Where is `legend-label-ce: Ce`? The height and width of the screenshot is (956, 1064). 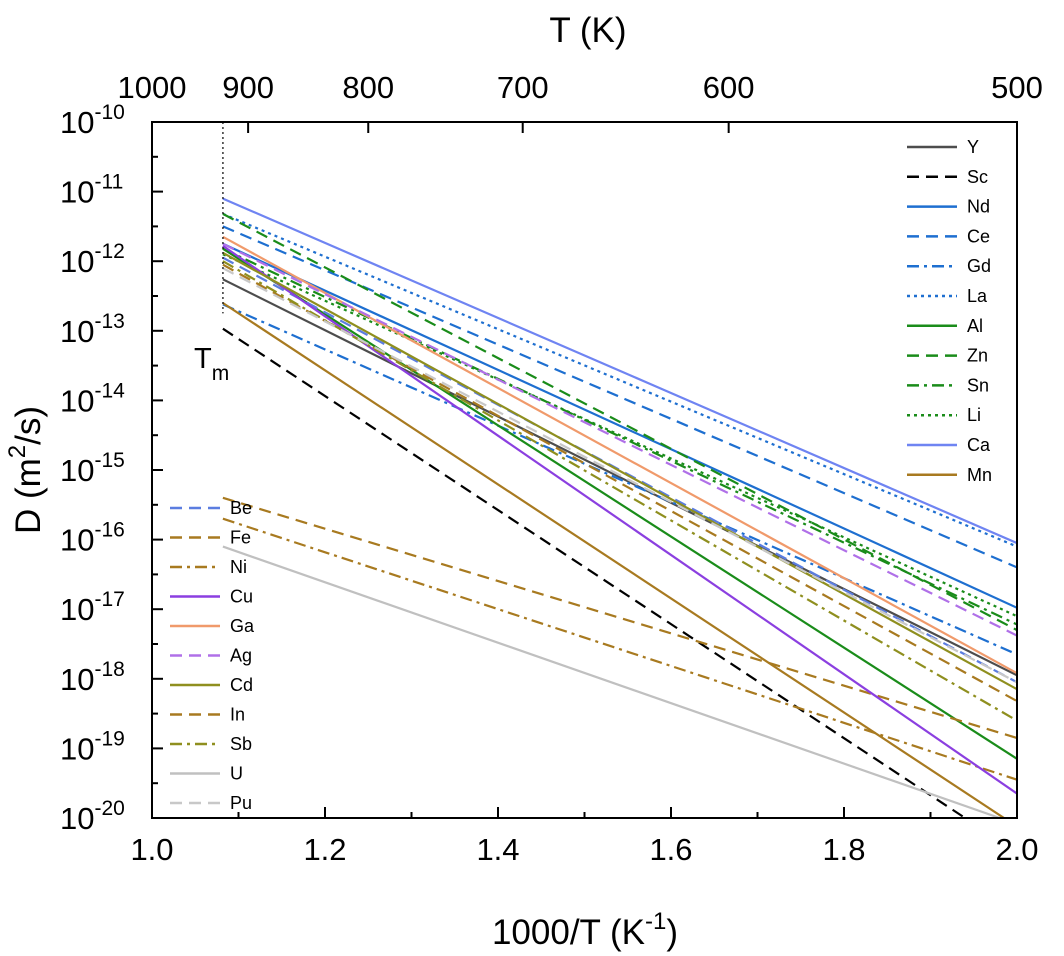 legend-label-ce: Ce is located at coordinates (978, 236).